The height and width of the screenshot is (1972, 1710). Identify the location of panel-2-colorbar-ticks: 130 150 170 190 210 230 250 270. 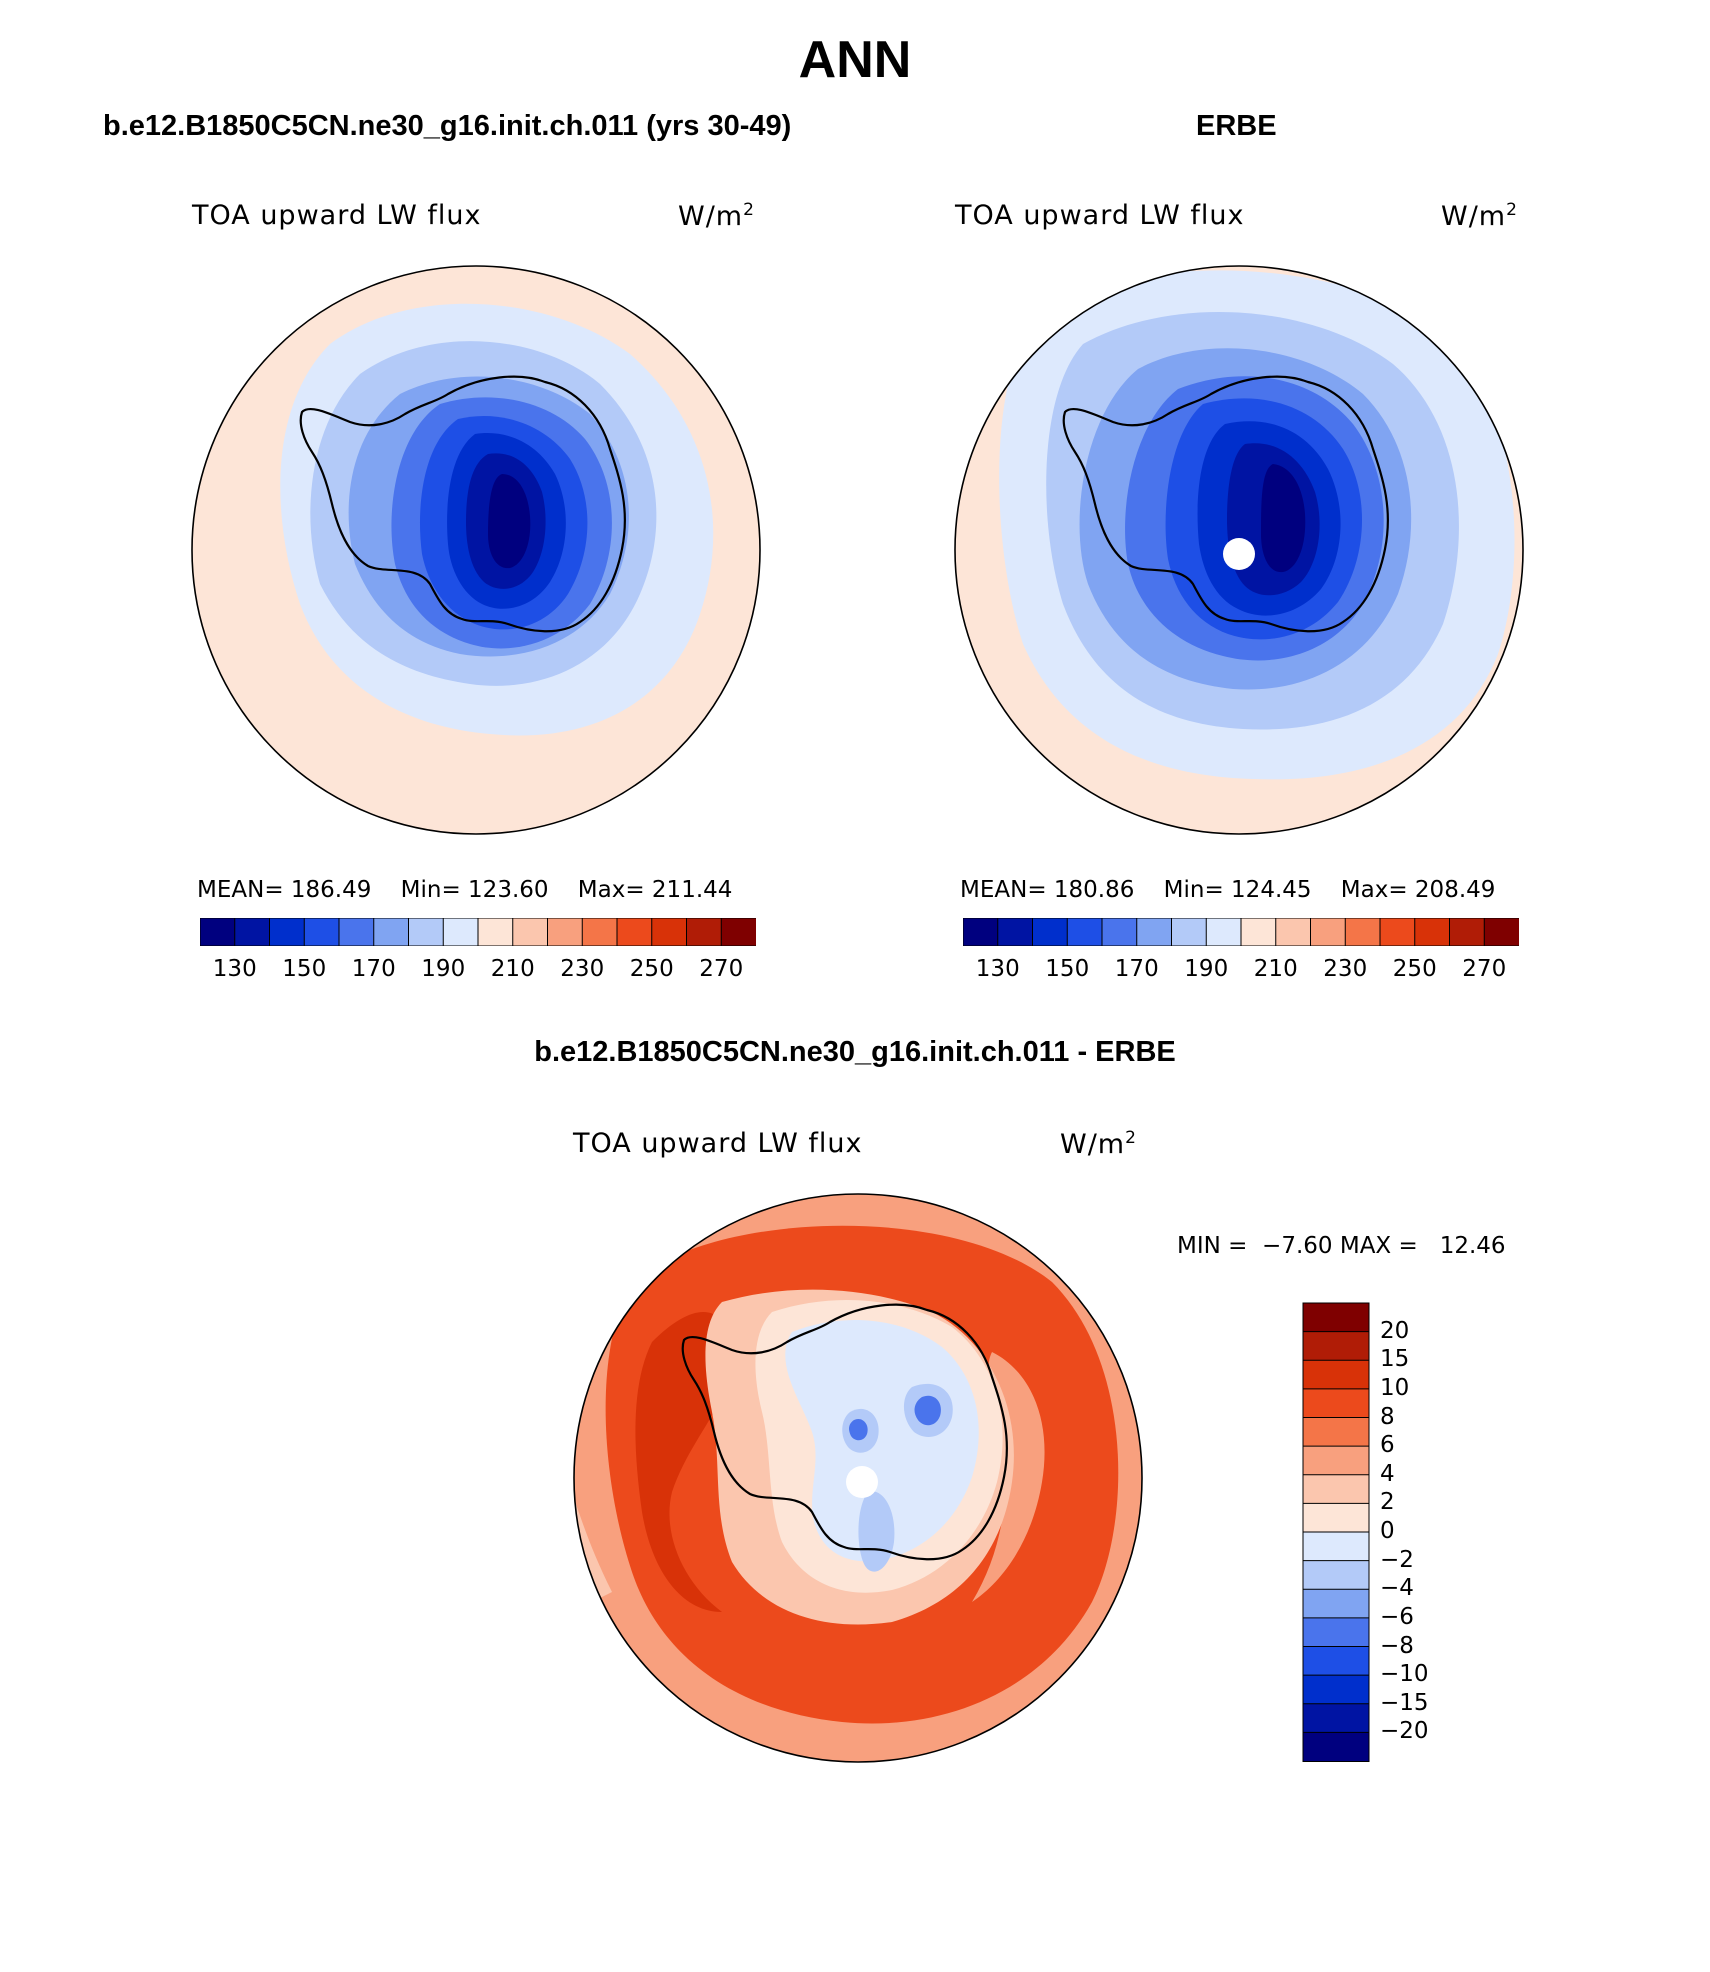
(1241, 971).